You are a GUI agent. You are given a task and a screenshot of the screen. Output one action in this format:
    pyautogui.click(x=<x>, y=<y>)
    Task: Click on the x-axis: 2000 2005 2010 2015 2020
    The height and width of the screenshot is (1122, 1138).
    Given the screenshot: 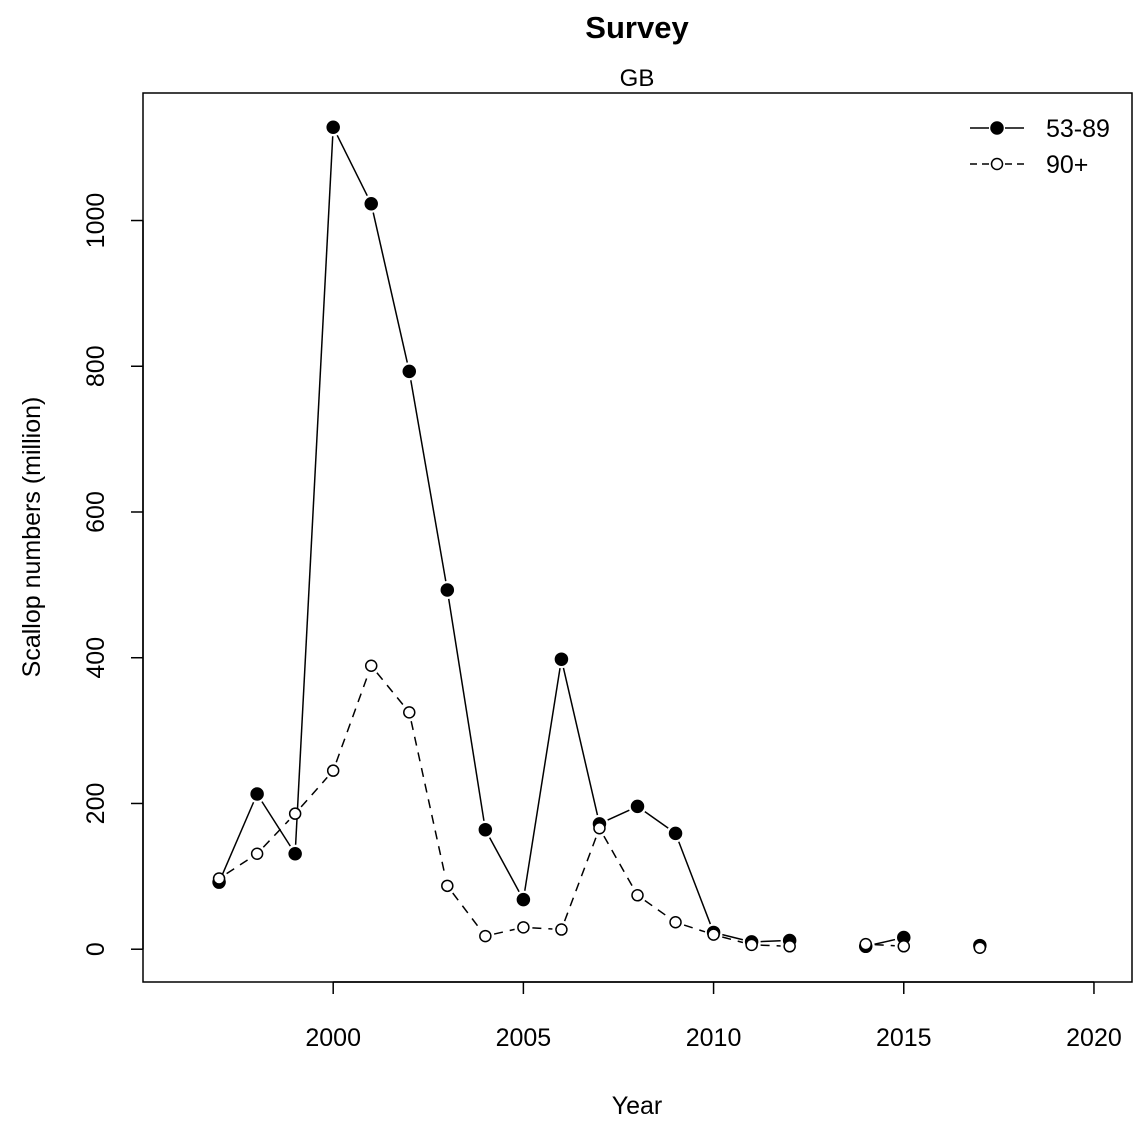 What is the action you would take?
    pyautogui.click(x=713, y=1016)
    